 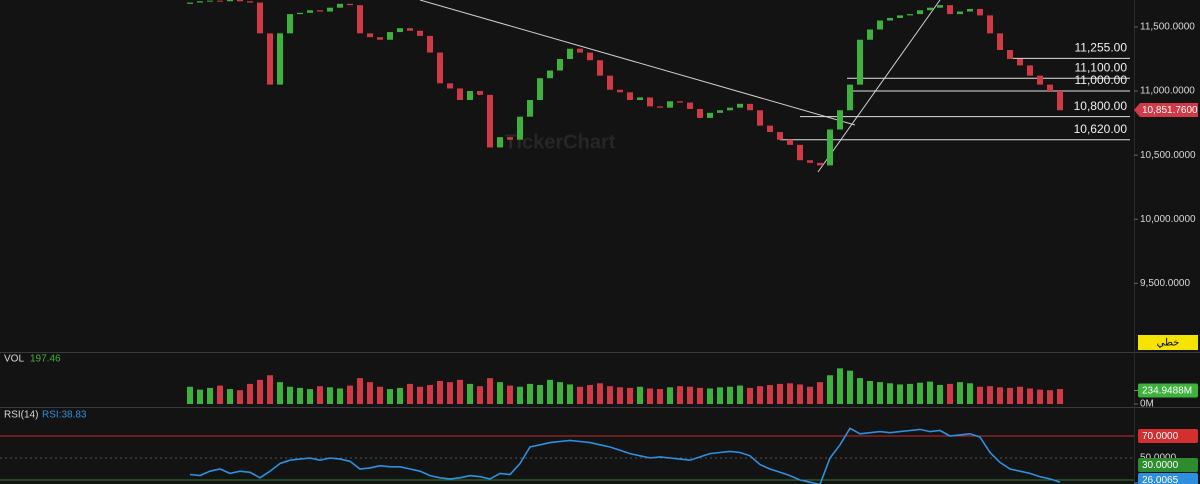 I want to click on rsi-line, so click(x=625, y=455).